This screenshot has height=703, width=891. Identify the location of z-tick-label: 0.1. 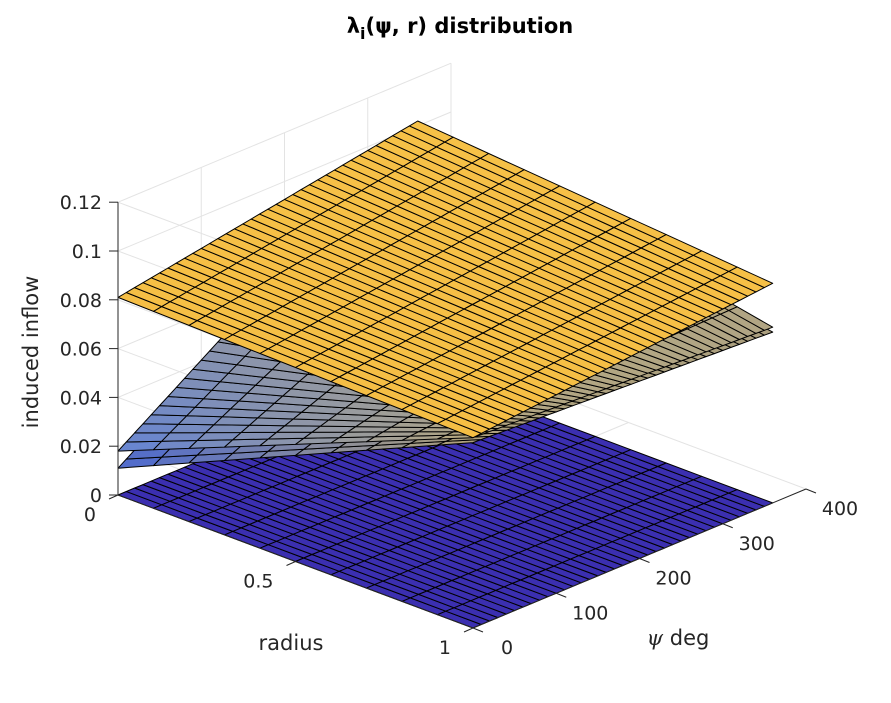
(87, 252).